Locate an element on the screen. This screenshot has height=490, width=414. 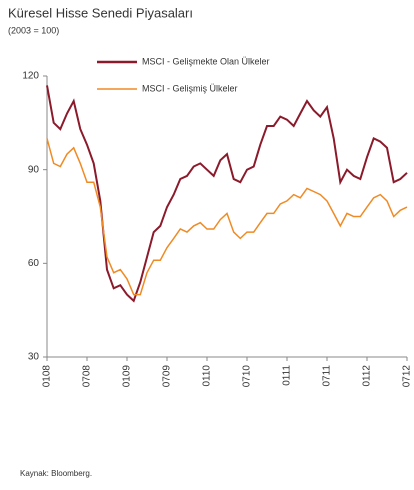
y-tick-label: 30 is located at coordinates (34, 357).